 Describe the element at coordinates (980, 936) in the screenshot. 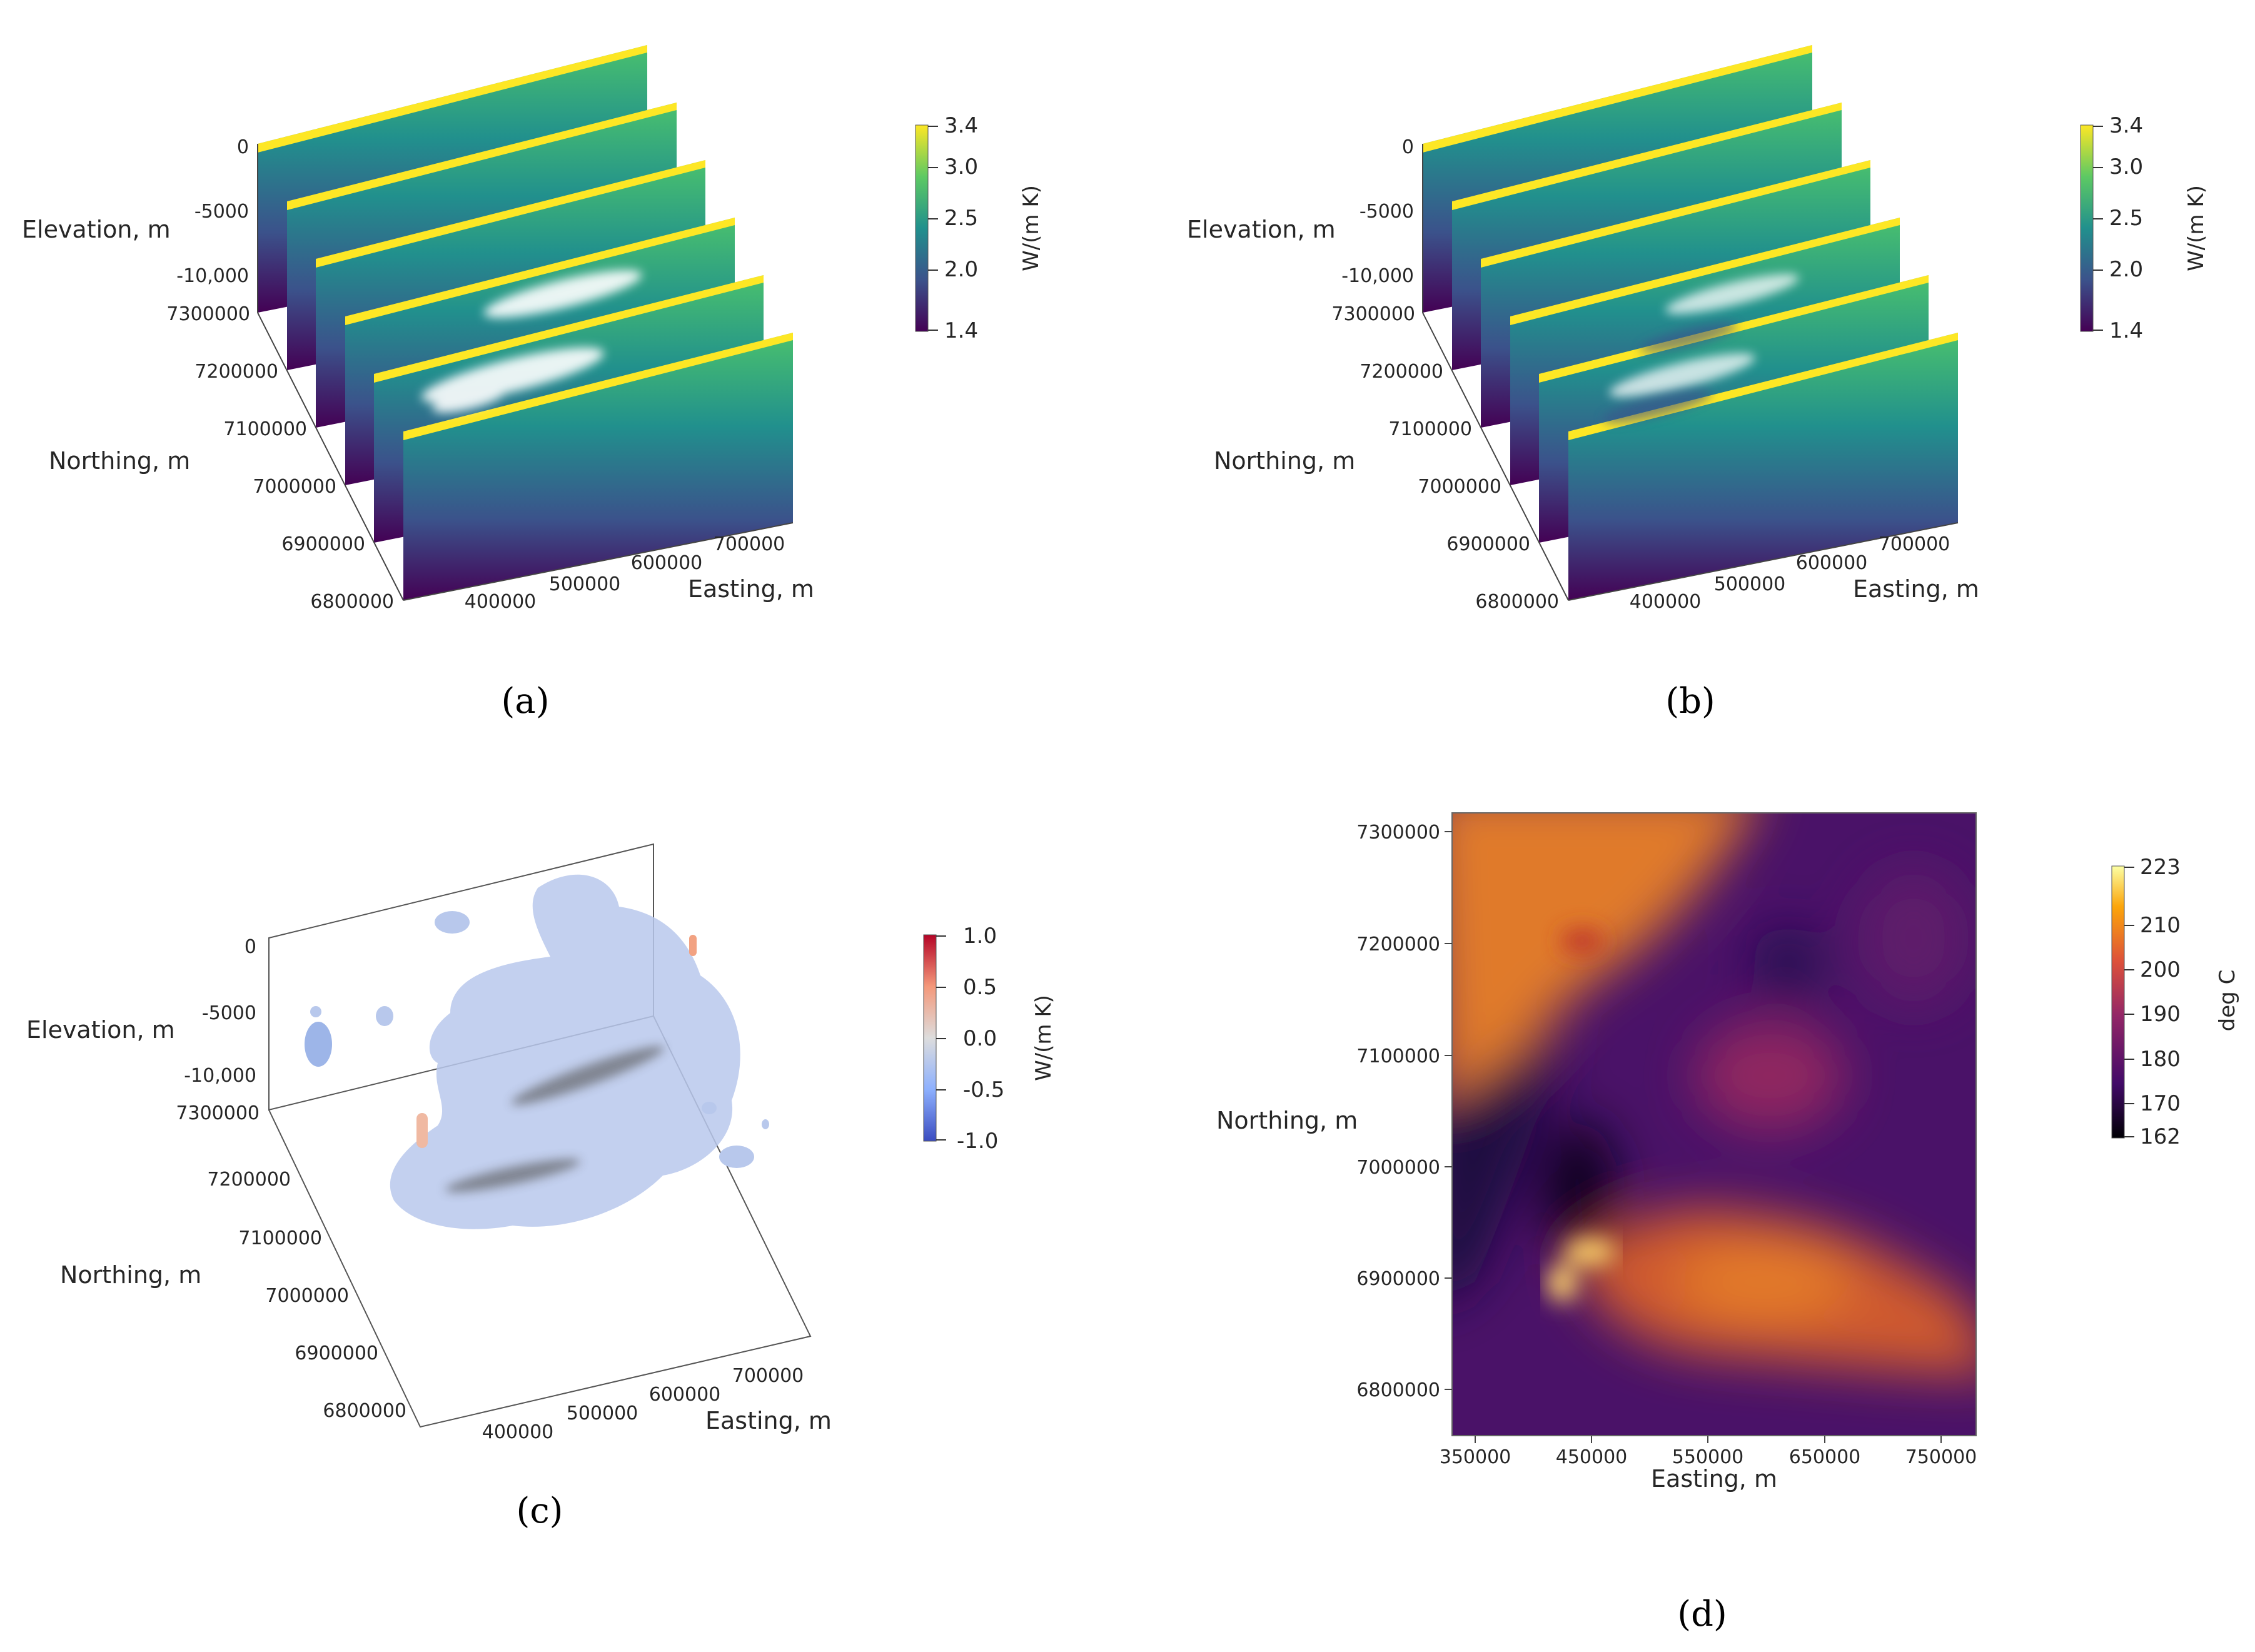

I see `colorbar-tick-label: 1.0` at that location.